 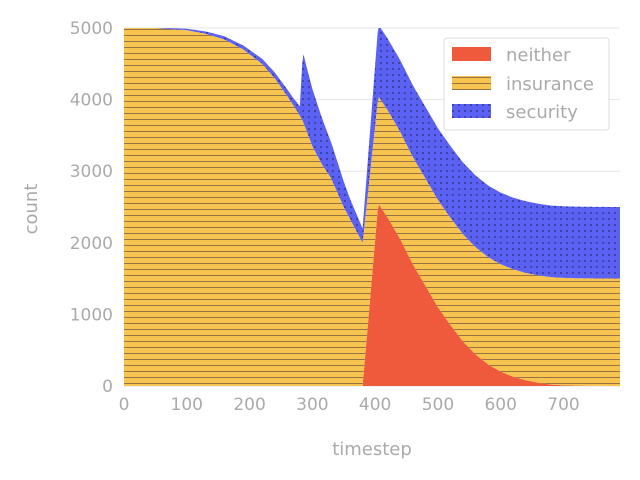 What do you see at coordinates (31, 209) in the screenshot?
I see `y-axis-label: count` at bounding box center [31, 209].